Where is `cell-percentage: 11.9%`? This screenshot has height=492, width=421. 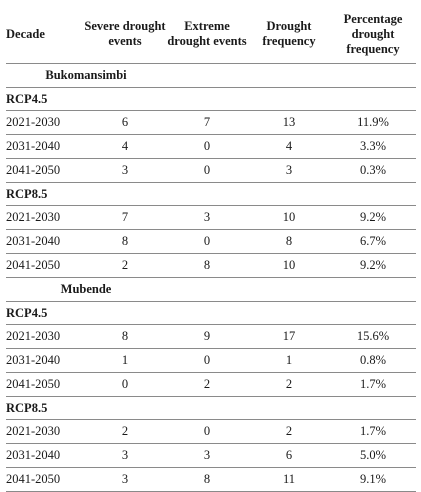
cell-percentage: 11.9% is located at coordinates (373, 122).